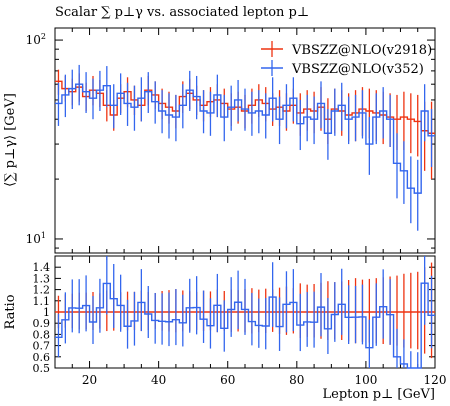  I want to click on ratio-tick-label: 1.1, so click(42, 301).